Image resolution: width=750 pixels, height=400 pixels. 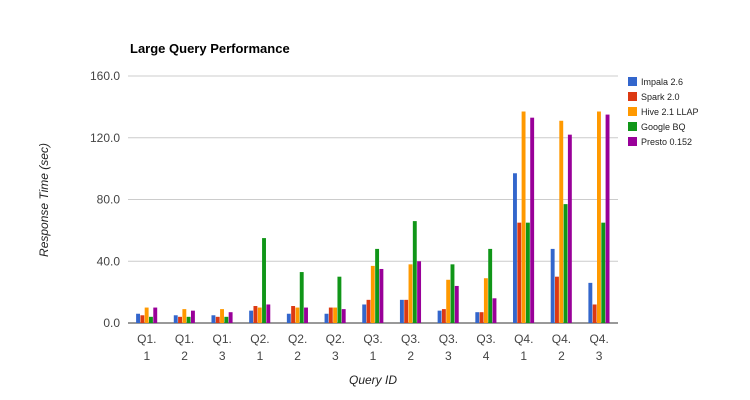 I want to click on legend-label: Hive 2.1 LLAP, so click(x=670, y=112).